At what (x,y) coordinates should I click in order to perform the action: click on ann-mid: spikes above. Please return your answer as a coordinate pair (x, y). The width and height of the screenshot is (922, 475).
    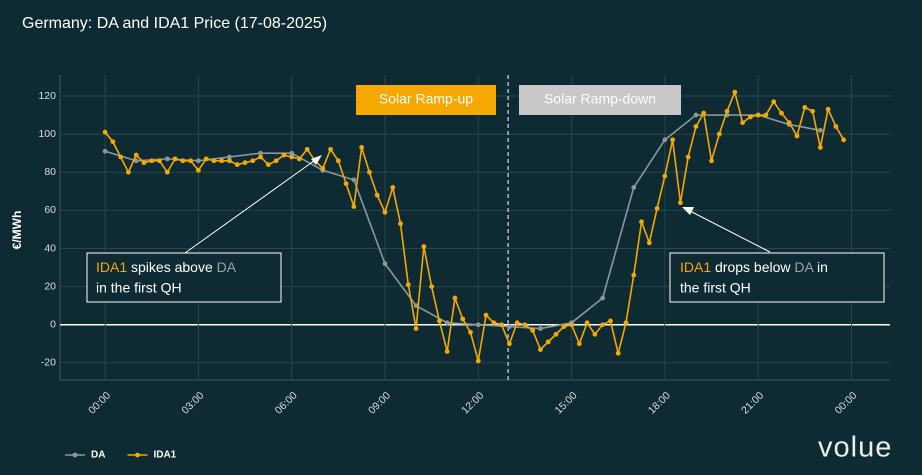
    Looking at the image, I should click on (172, 267).